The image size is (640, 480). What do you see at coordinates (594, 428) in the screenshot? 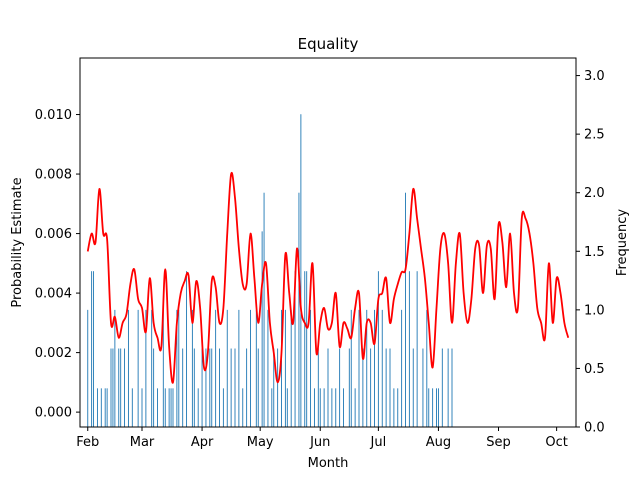
I see `y2-tick-label: 0.0` at bounding box center [594, 428].